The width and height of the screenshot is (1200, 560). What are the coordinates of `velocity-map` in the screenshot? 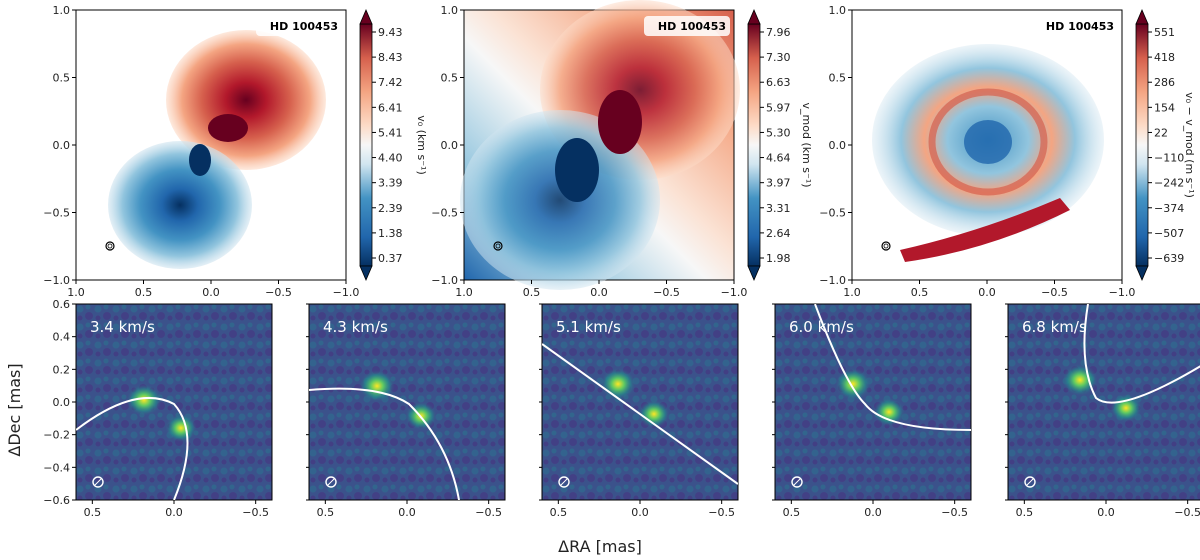 It's located at (217, 149).